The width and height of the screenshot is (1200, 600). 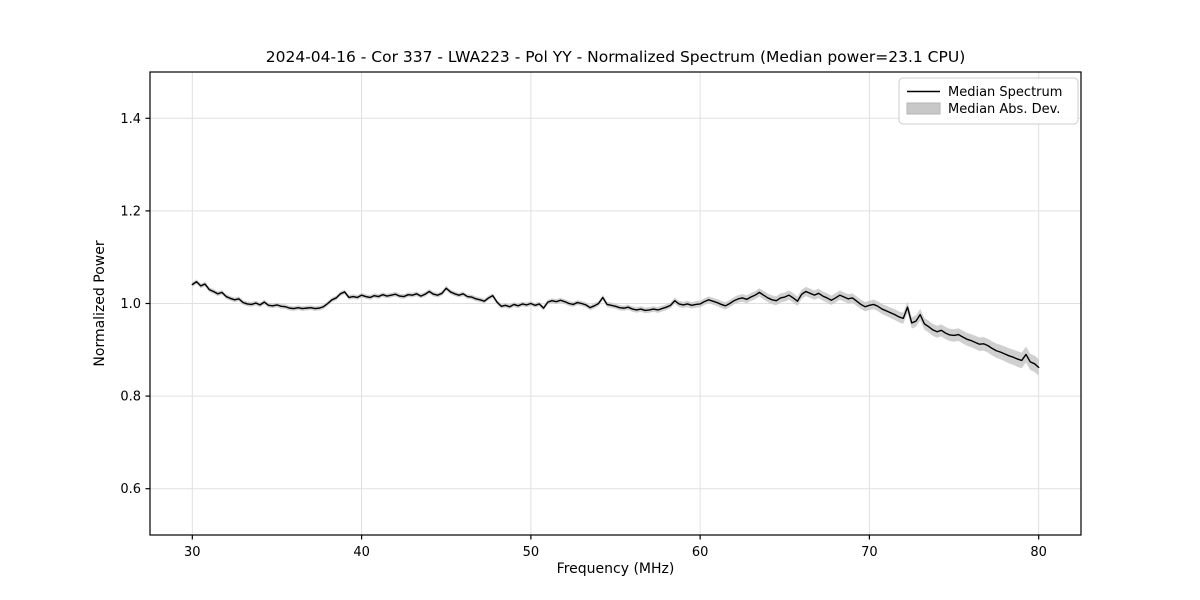 What do you see at coordinates (192, 552) in the screenshot?
I see `x-tick-label: 30` at bounding box center [192, 552].